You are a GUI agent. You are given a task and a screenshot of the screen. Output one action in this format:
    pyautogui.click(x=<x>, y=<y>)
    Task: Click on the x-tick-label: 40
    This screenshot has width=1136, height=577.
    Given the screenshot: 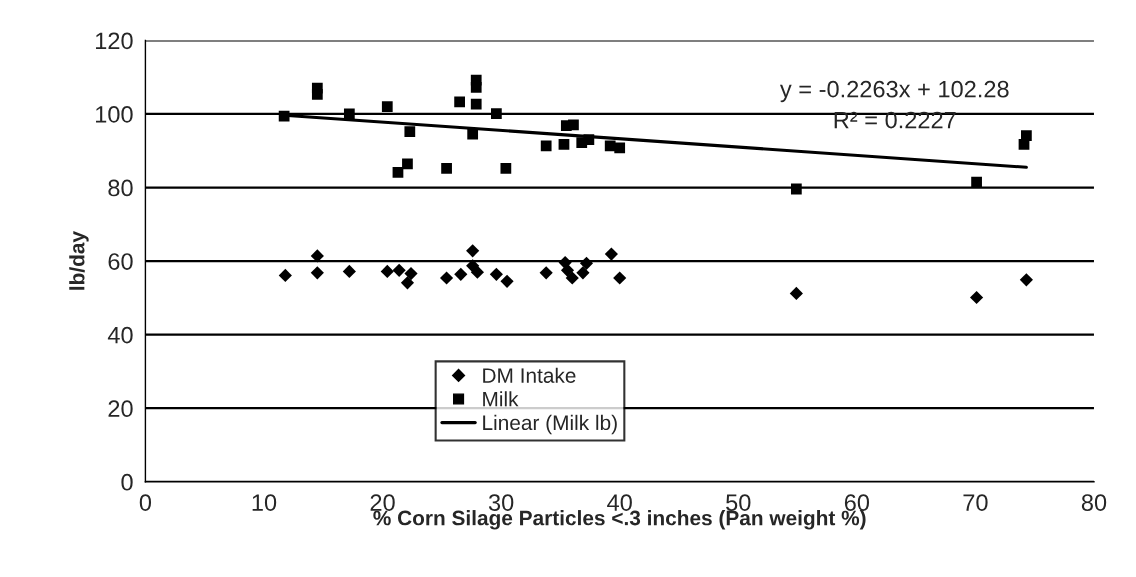 What is the action you would take?
    pyautogui.click(x=619, y=502)
    